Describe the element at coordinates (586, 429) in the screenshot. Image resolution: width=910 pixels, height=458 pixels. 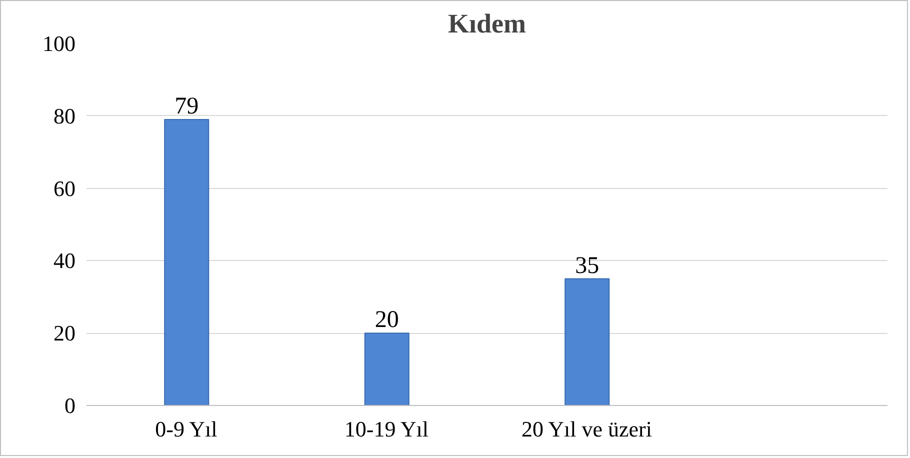
I see `x-tick-label: 20 Yıl ve üzeri` at that location.